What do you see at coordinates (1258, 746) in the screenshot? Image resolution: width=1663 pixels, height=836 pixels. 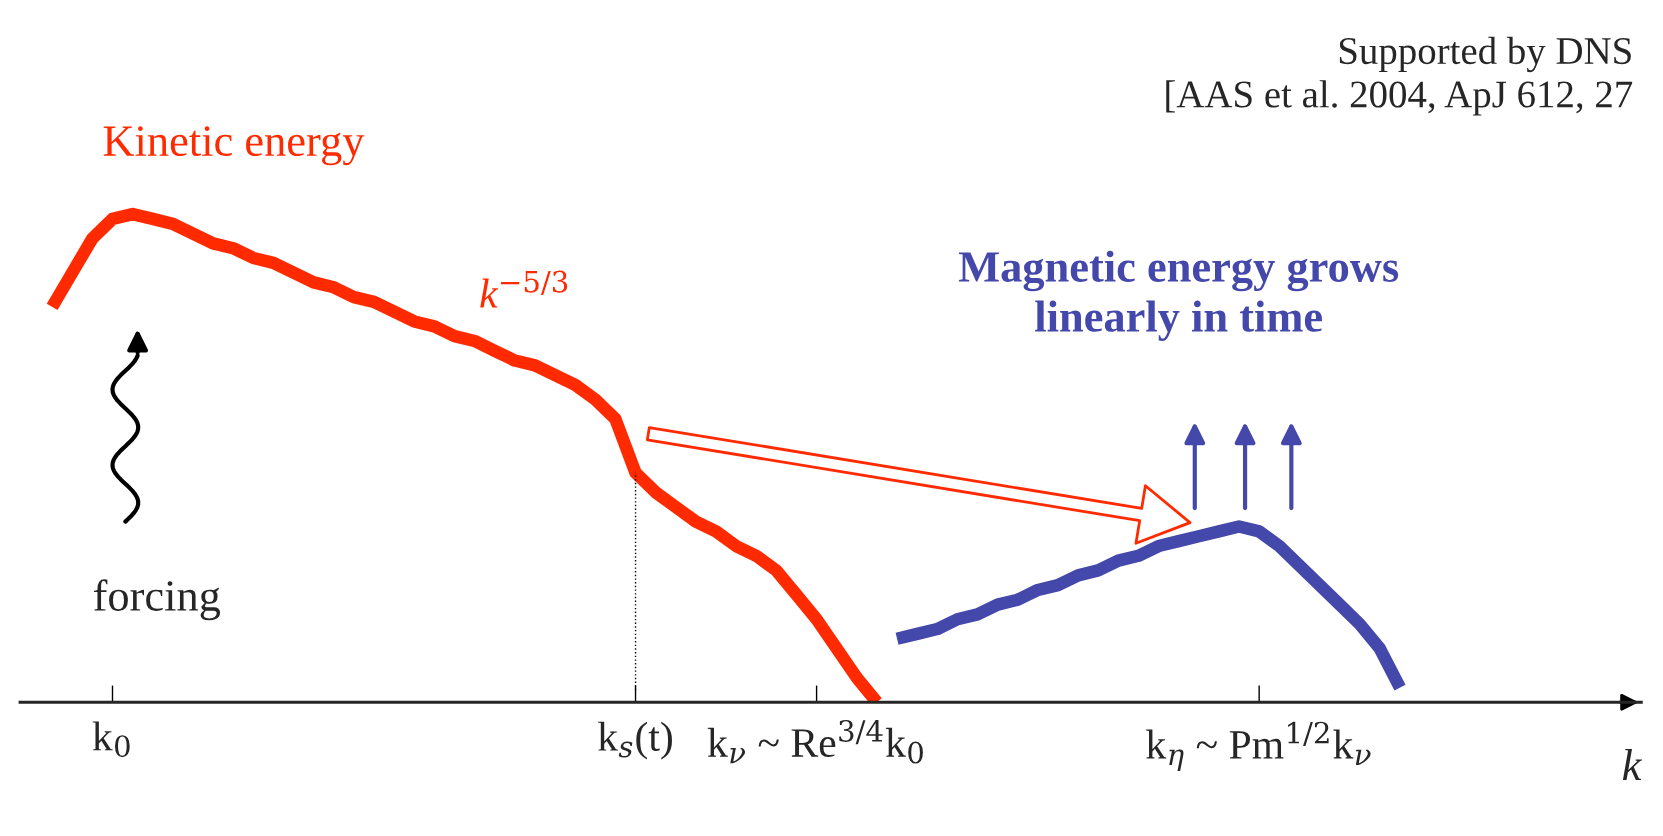 I see `x-tick-label: k$_{η}$ ~ Pm$^{1/2}$k$_{ν}$` at bounding box center [1258, 746].